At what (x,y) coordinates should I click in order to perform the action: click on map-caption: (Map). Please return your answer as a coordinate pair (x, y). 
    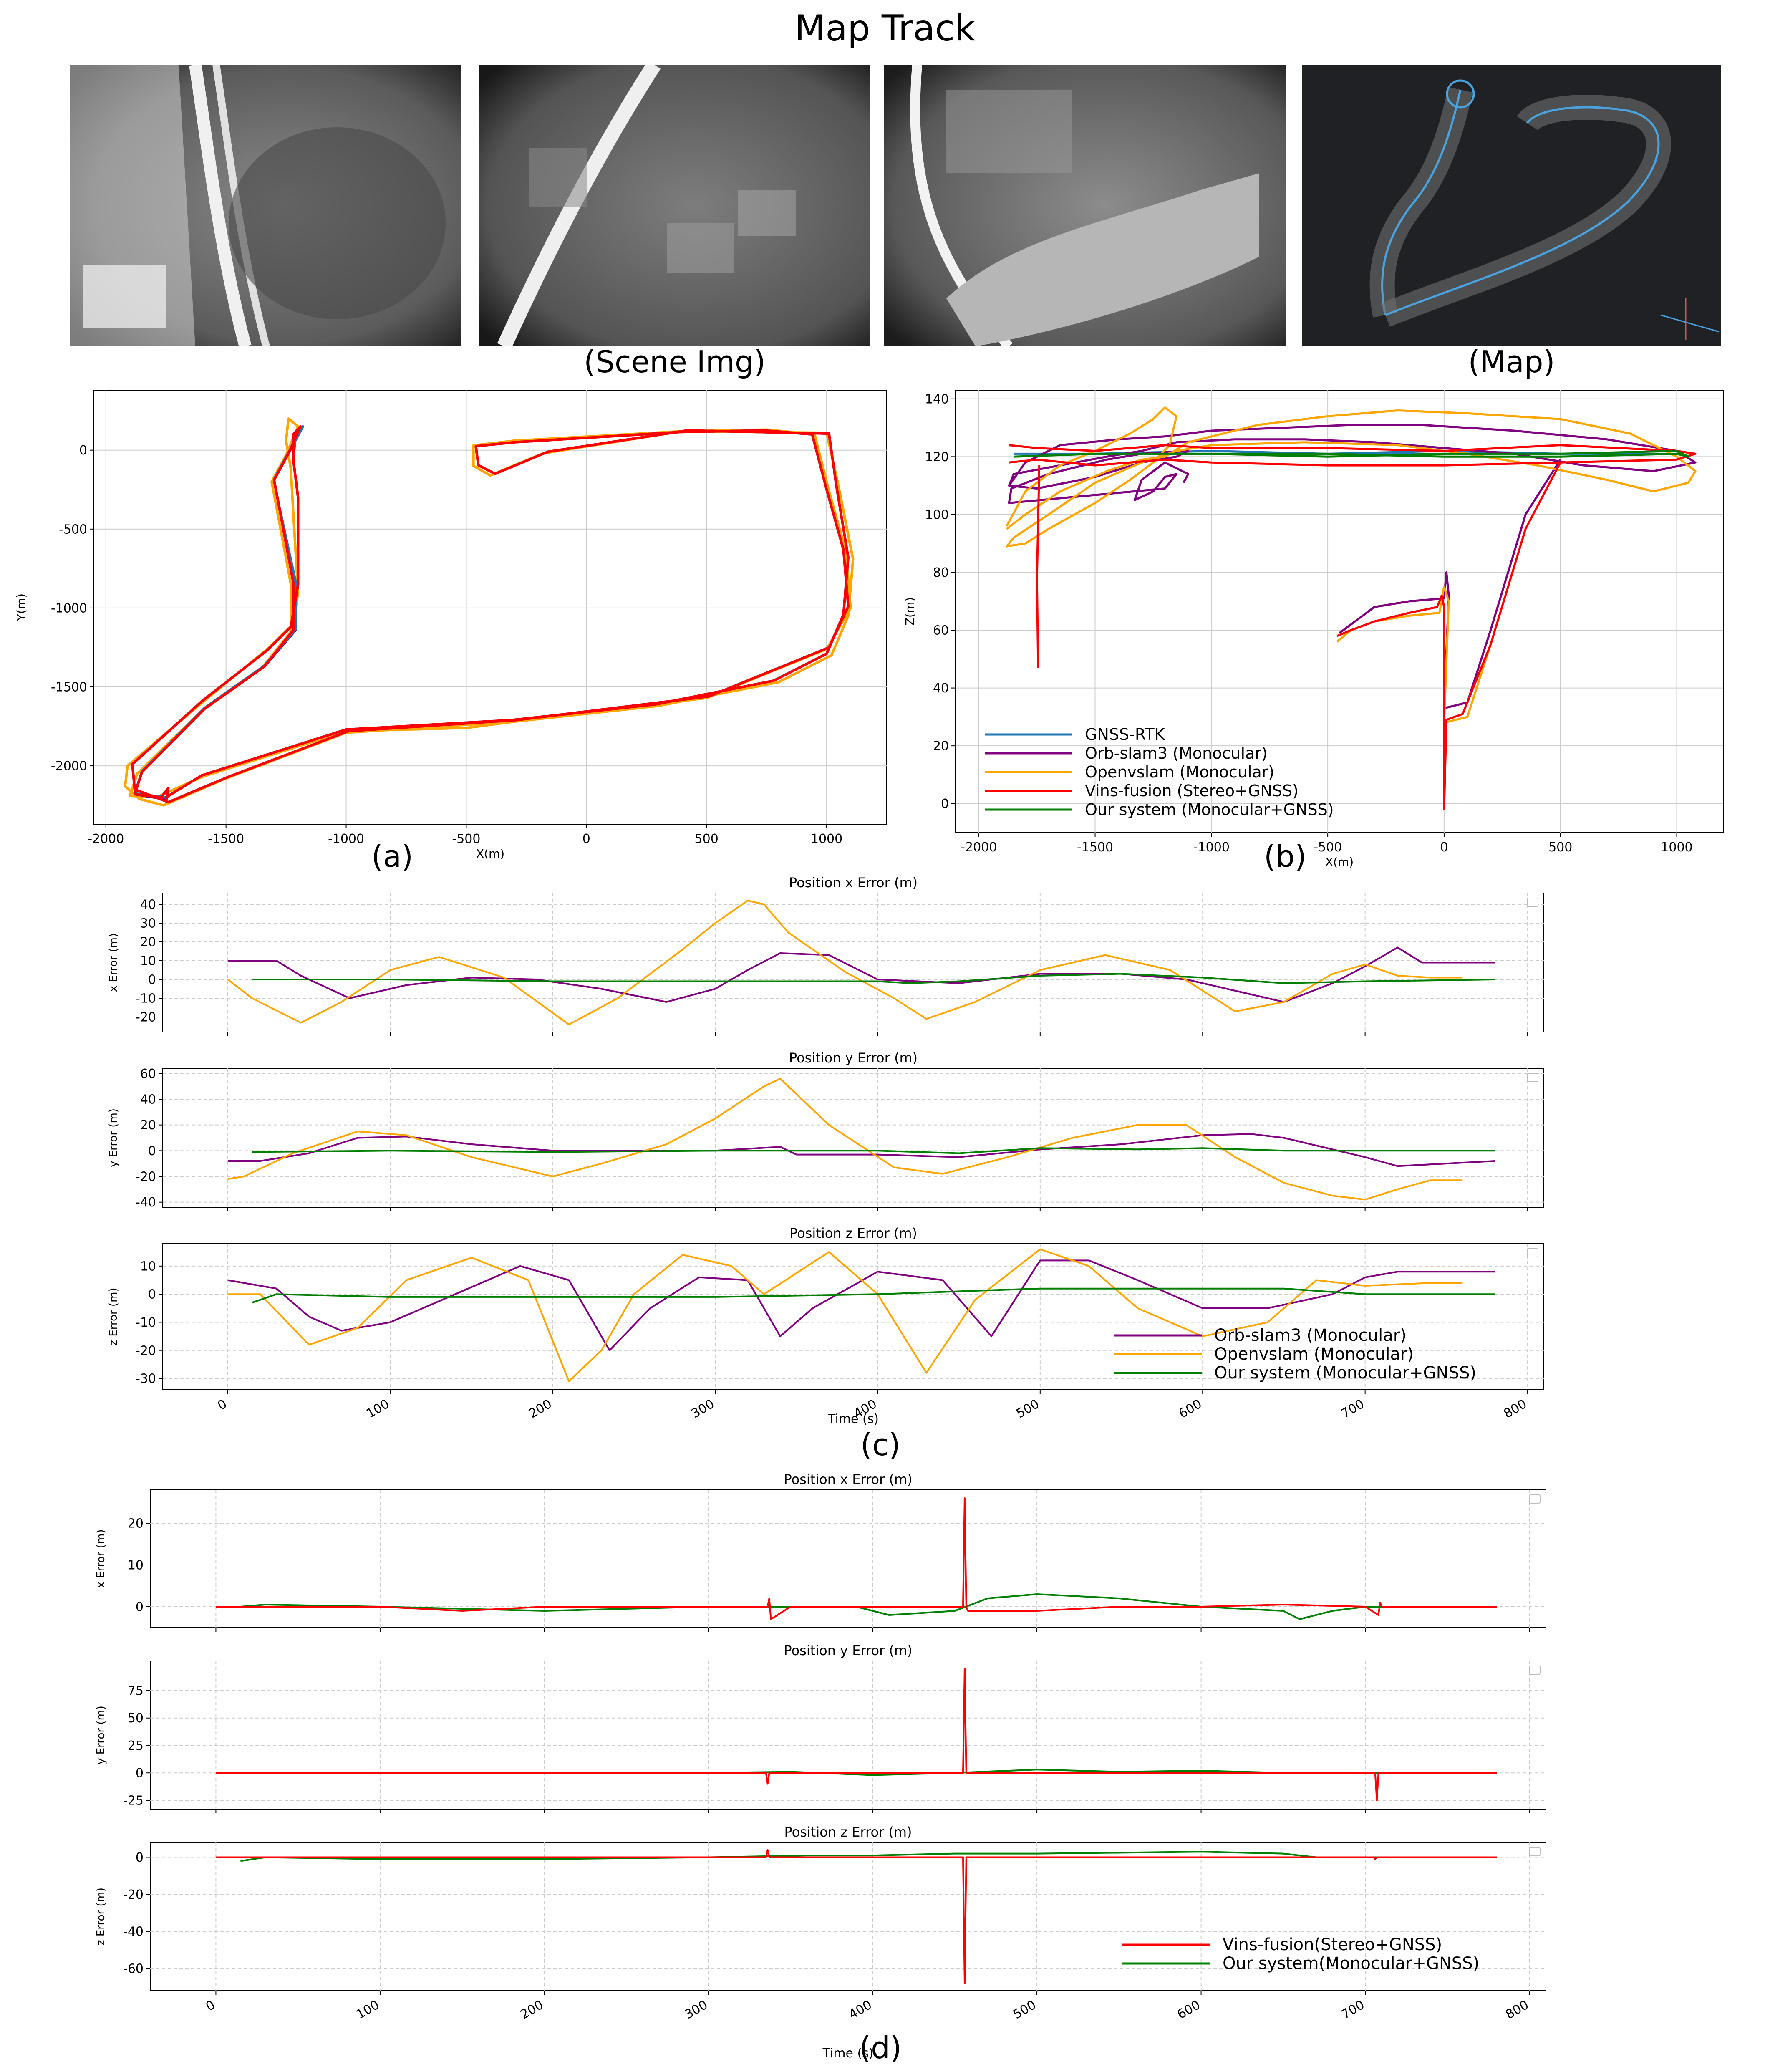
    Looking at the image, I should click on (1511, 361).